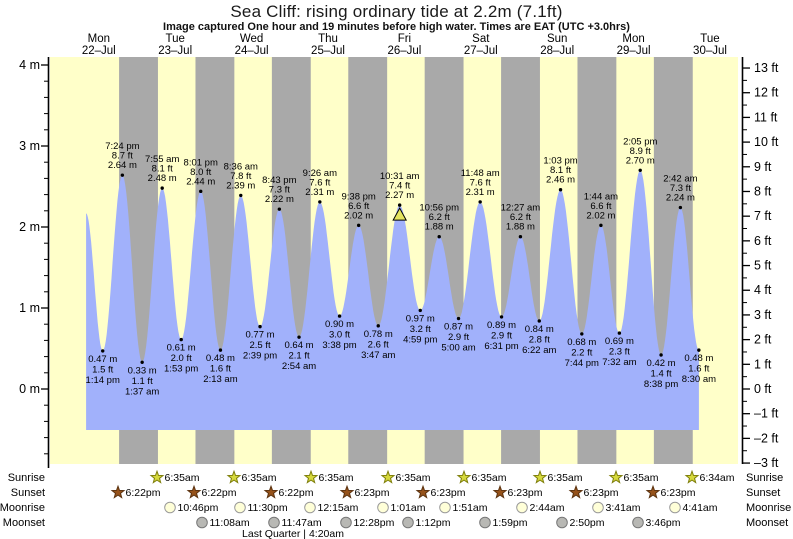  I want to click on low-tide-ft: 2.8 ft, so click(539, 339).